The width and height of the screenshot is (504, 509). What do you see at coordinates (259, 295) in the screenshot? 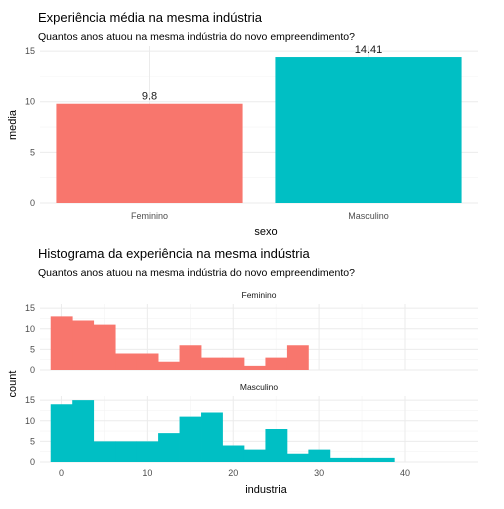
I see `facet-strip-label: Feminino` at bounding box center [259, 295].